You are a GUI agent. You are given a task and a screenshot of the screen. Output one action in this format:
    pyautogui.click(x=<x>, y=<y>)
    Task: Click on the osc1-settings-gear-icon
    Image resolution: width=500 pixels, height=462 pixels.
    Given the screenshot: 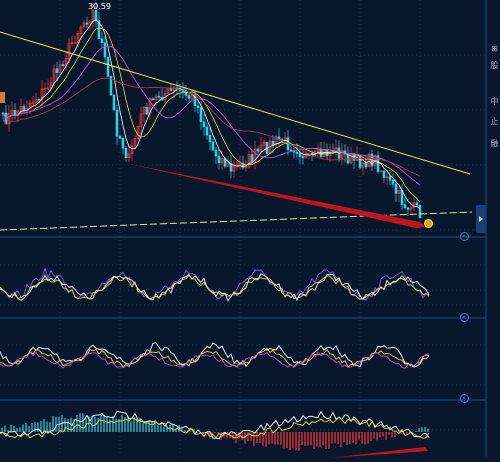 What is the action you would take?
    pyautogui.click(x=464, y=317)
    